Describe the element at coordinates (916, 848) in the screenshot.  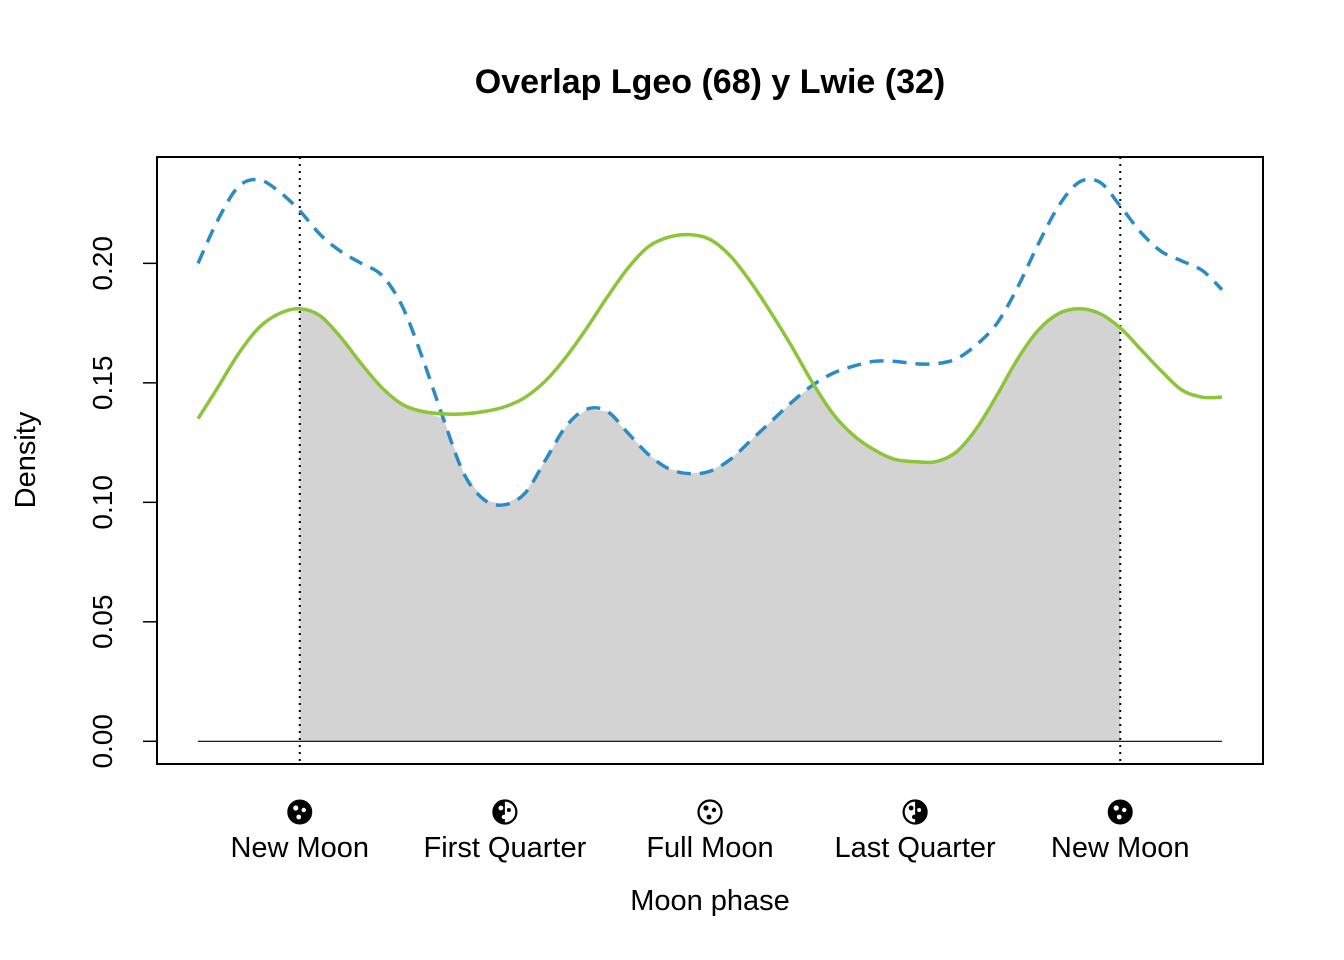
I see `moon-phase-label: Last Quarter` at that location.